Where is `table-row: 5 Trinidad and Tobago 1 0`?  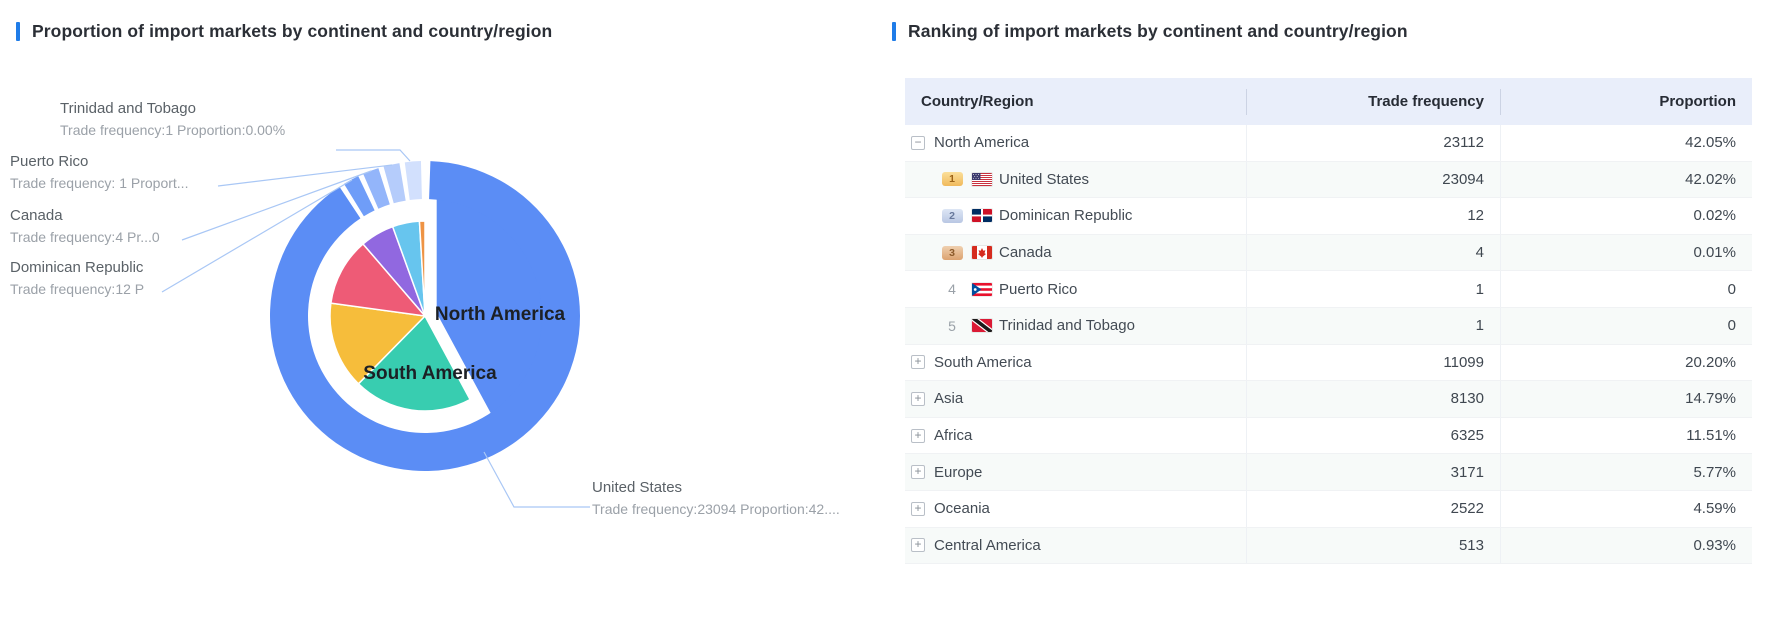
table-row: 5 Trinidad and Tobago 1 0 is located at coordinates (1328, 326).